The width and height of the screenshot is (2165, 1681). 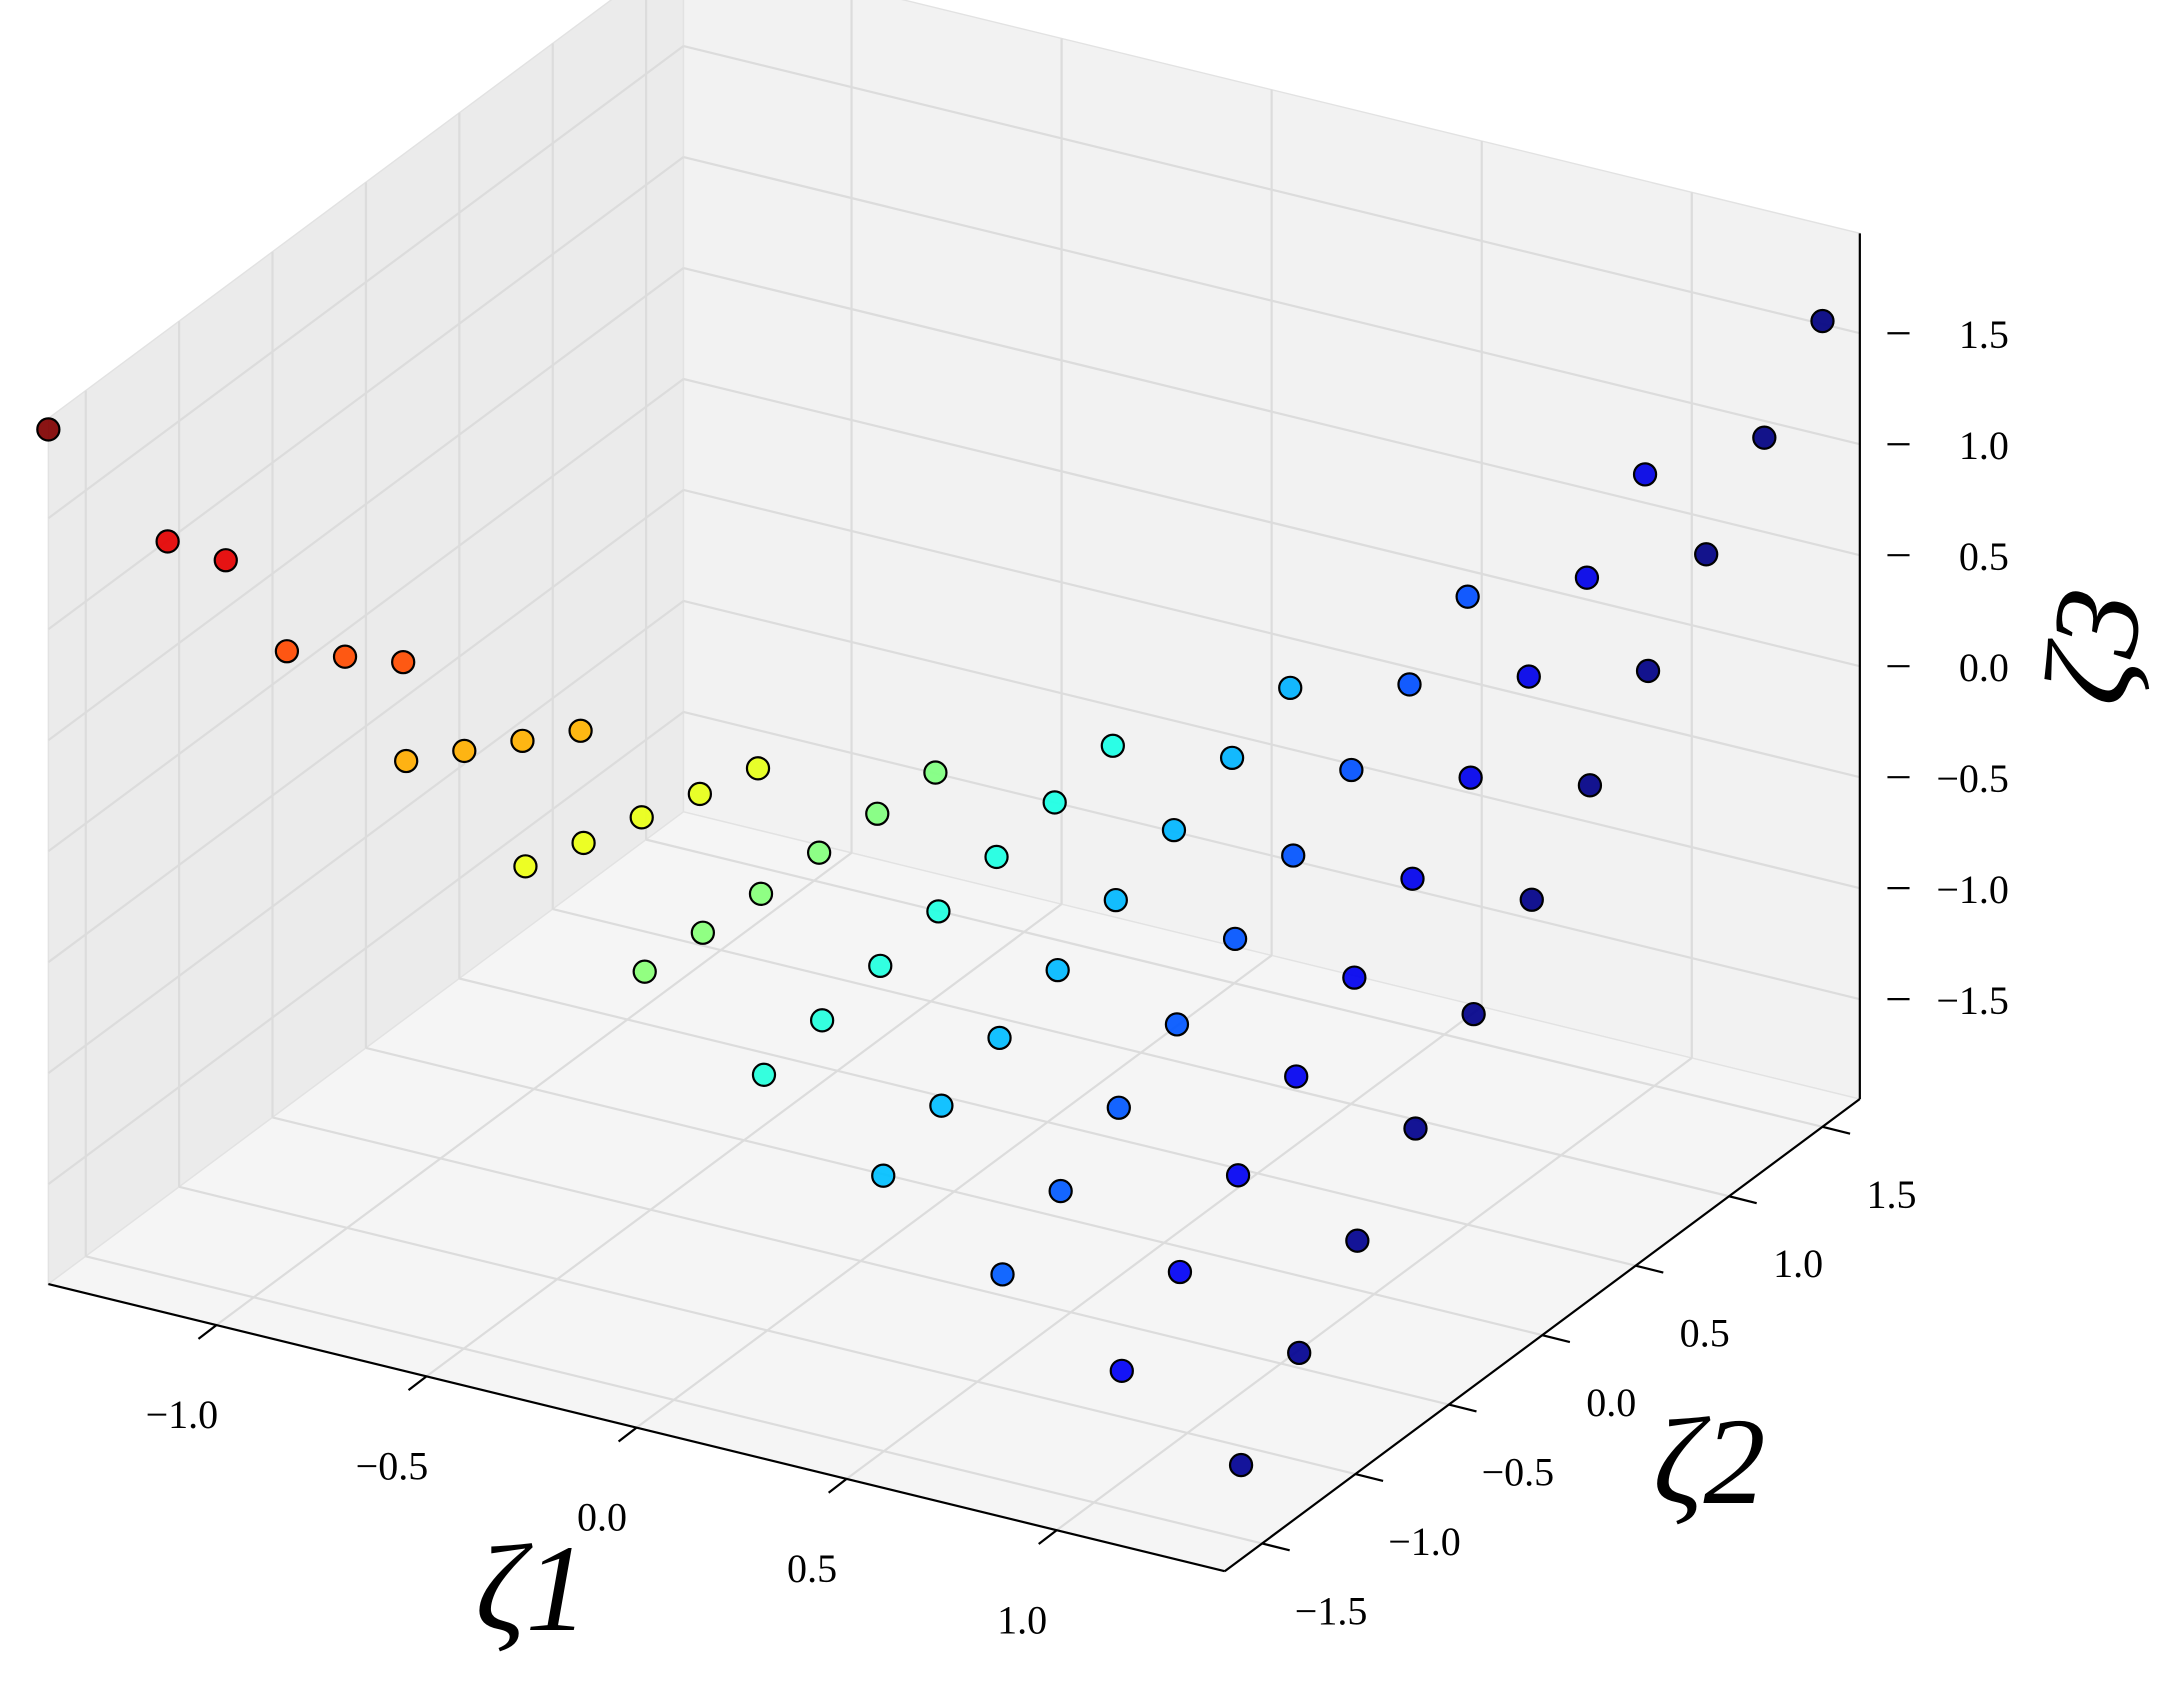 I want to click on z-tick-label: 0.5, so click(x=1984, y=556).